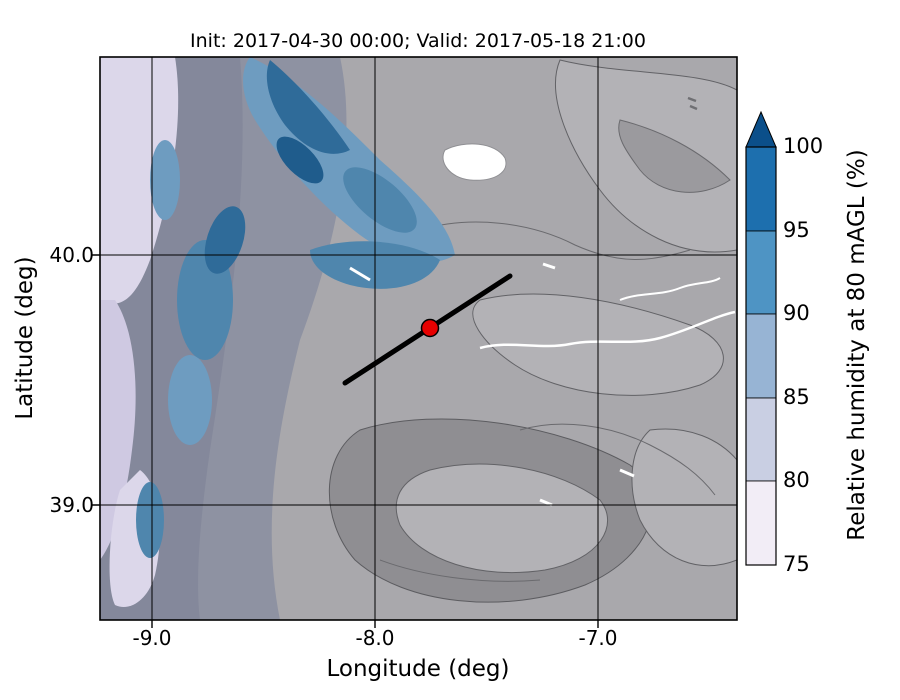 The height and width of the screenshot is (700, 900). Describe the element at coordinates (152, 638) in the screenshot. I see `x-tick-label: -9.0` at that location.